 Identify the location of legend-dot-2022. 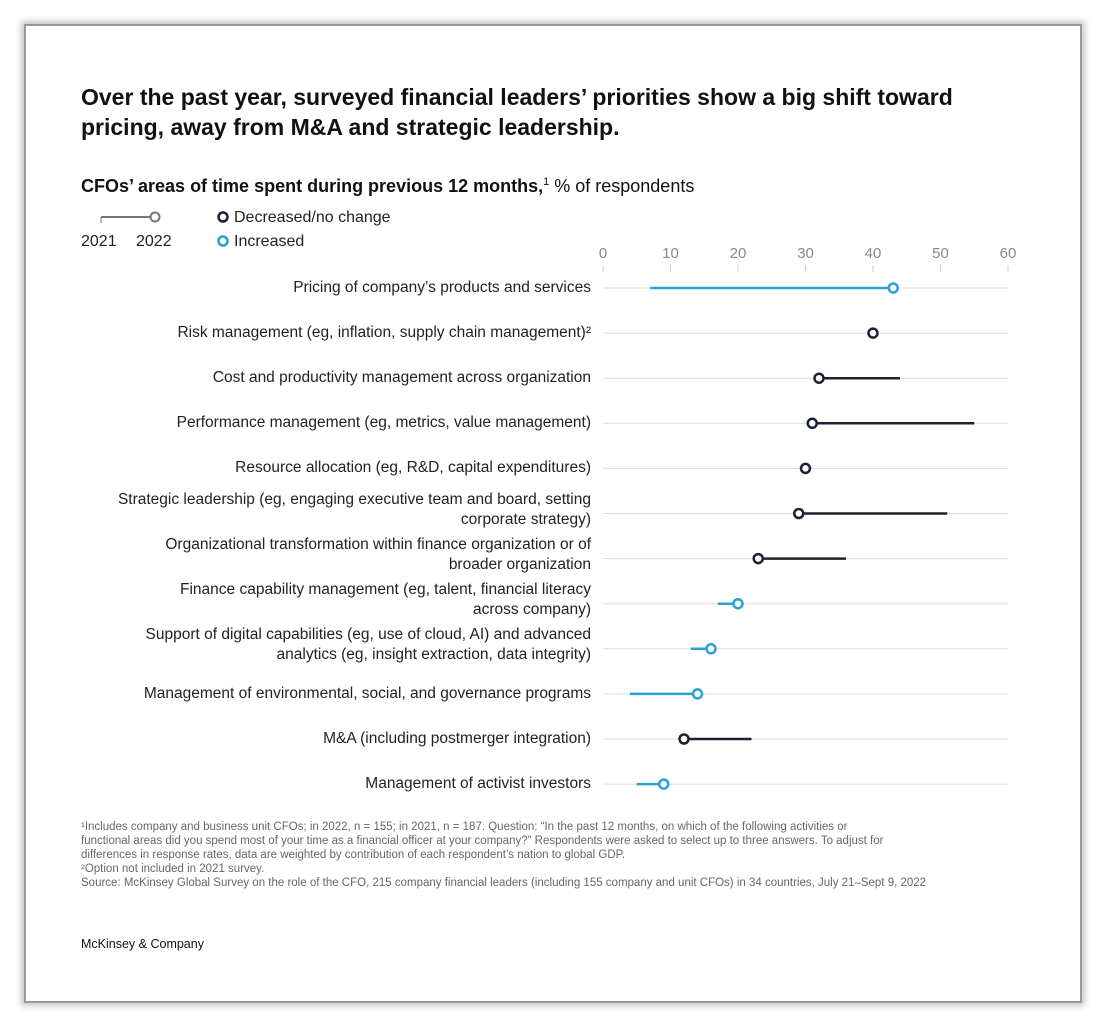
(155, 217).